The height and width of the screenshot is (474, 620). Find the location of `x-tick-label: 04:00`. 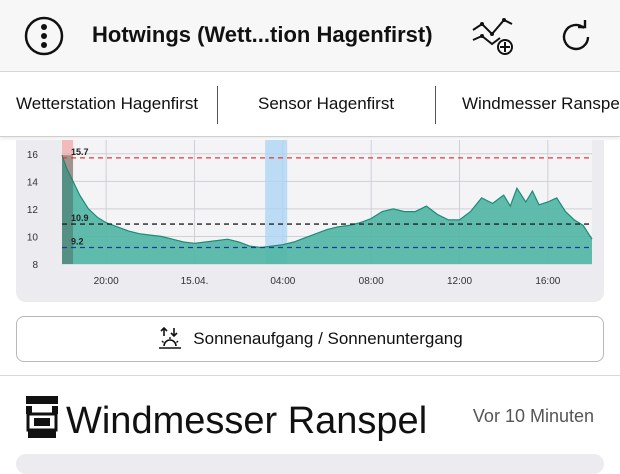

x-tick-label: 04:00 is located at coordinates (282, 281).